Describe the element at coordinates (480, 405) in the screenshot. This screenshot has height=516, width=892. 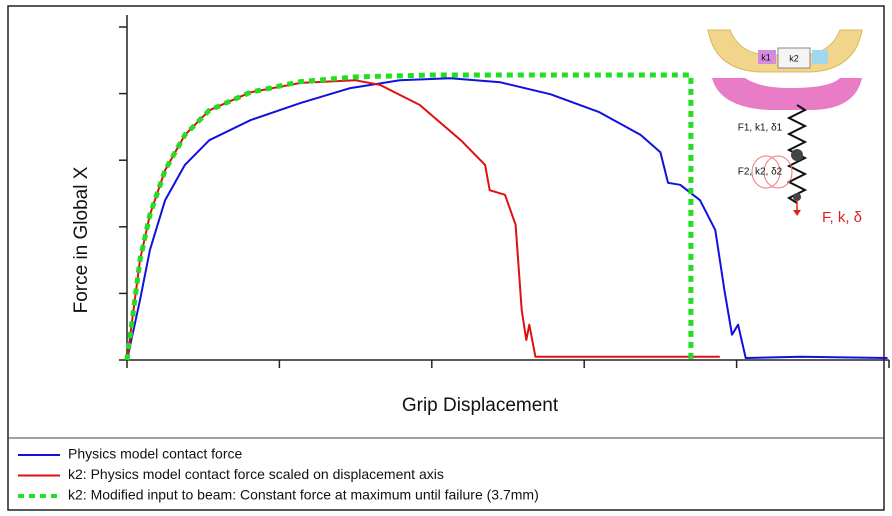
I see `x-axis-label: Grip Displacement` at that location.